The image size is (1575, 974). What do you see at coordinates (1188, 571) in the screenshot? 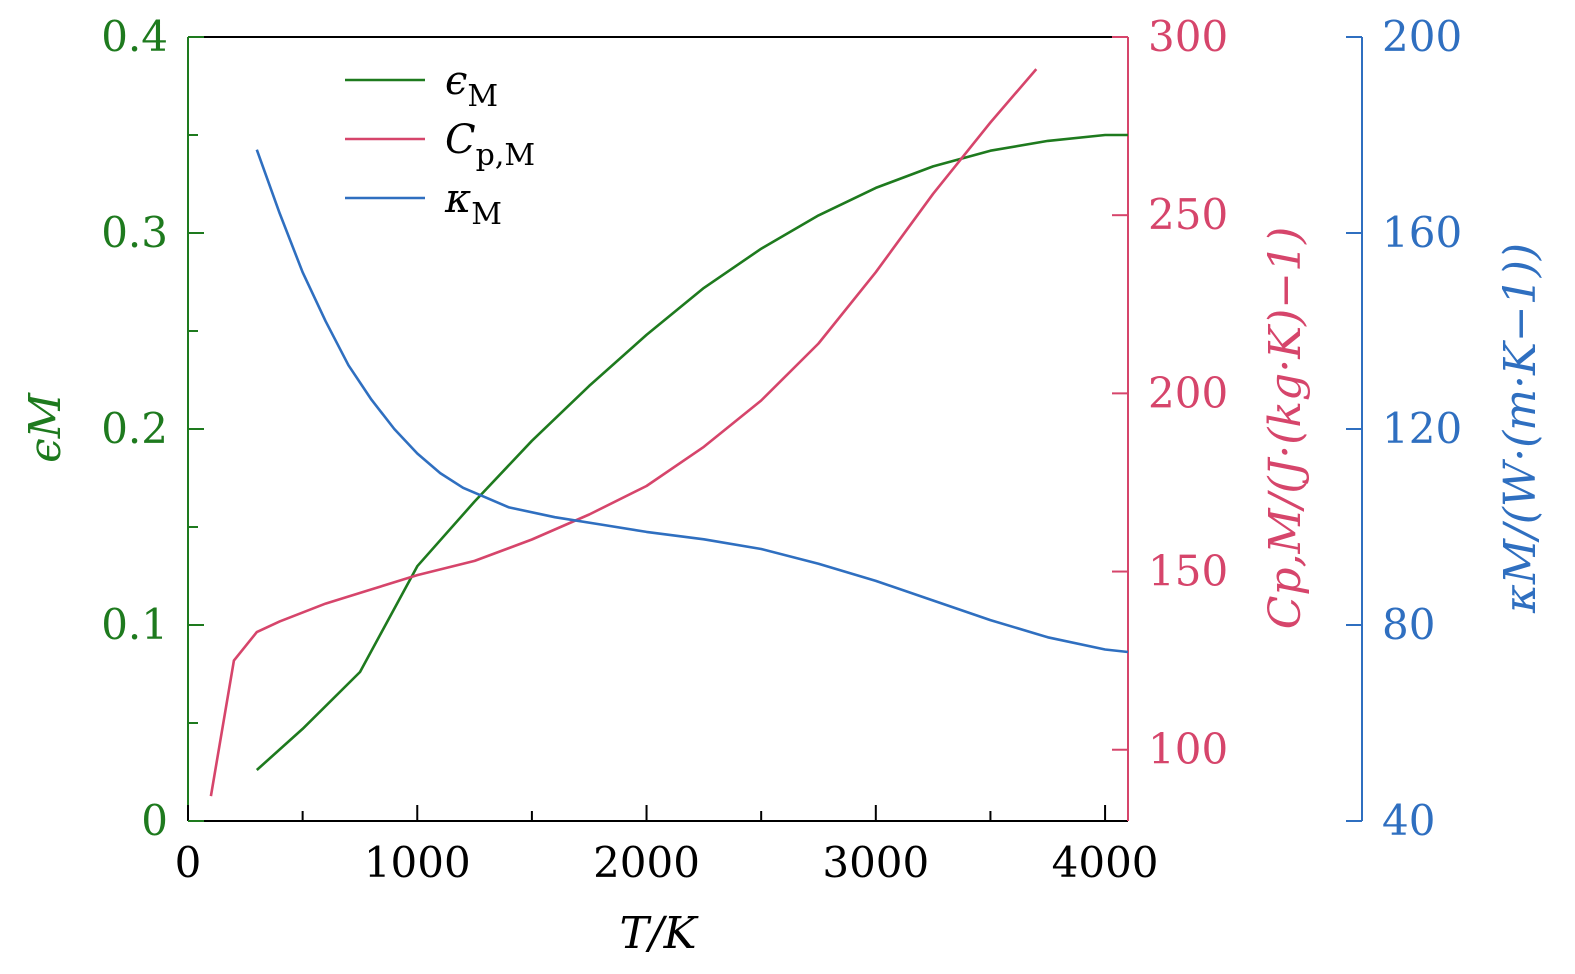
I see `cp-tick-label: 150` at bounding box center [1188, 571].